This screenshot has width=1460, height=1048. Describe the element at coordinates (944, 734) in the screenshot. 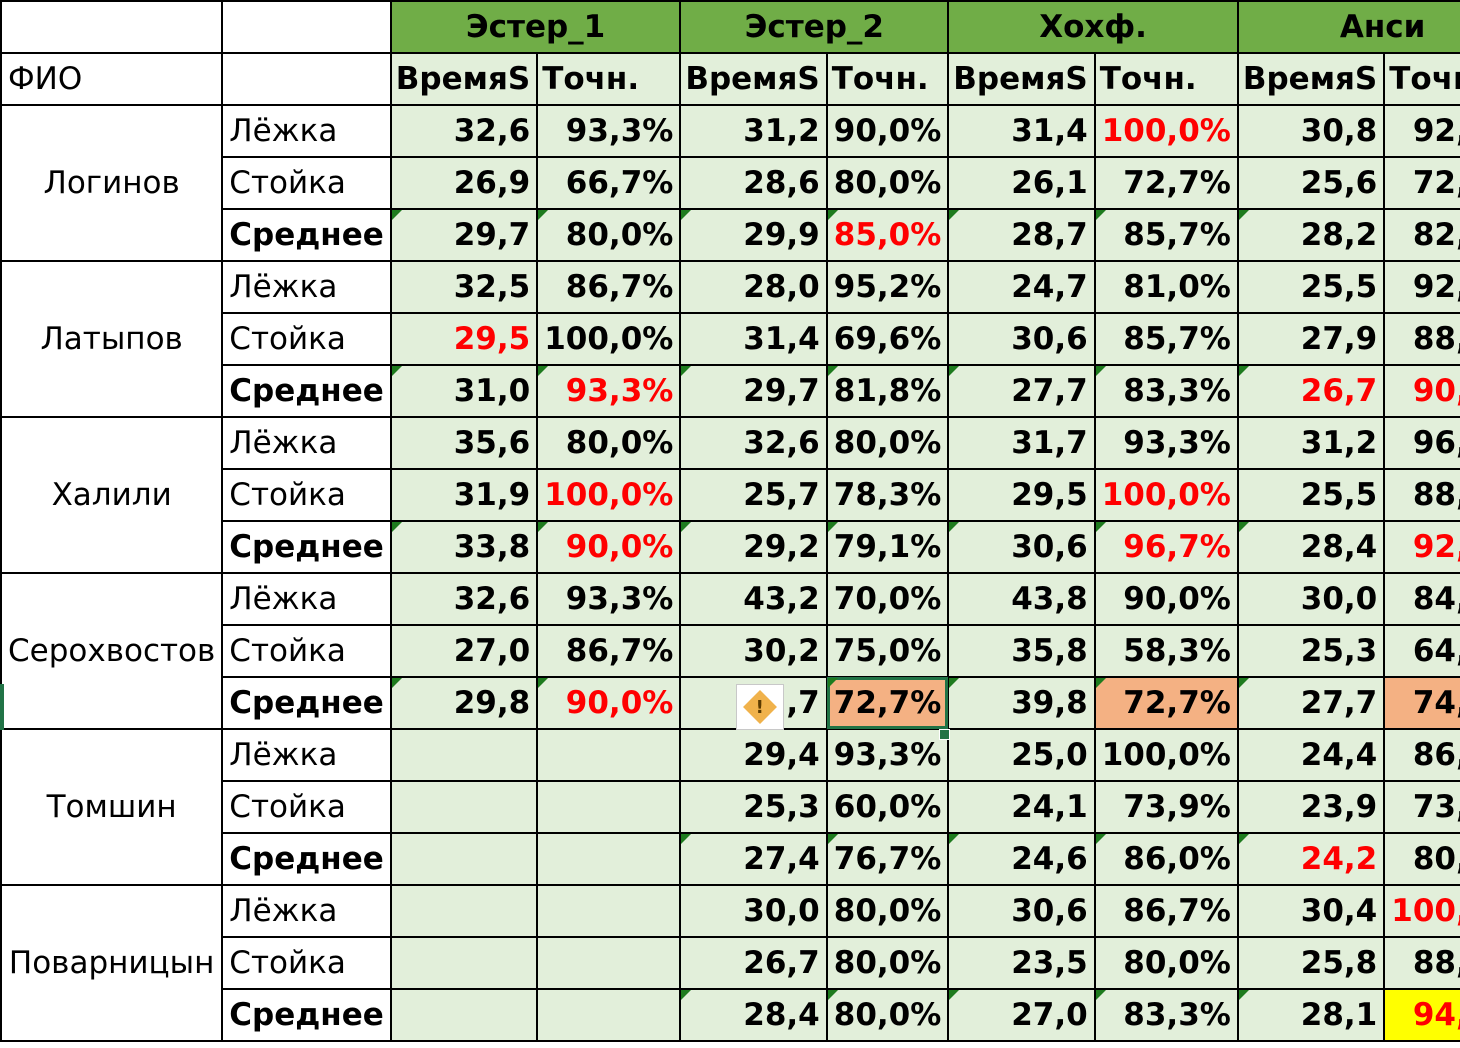

I see `fill-handle` at that location.